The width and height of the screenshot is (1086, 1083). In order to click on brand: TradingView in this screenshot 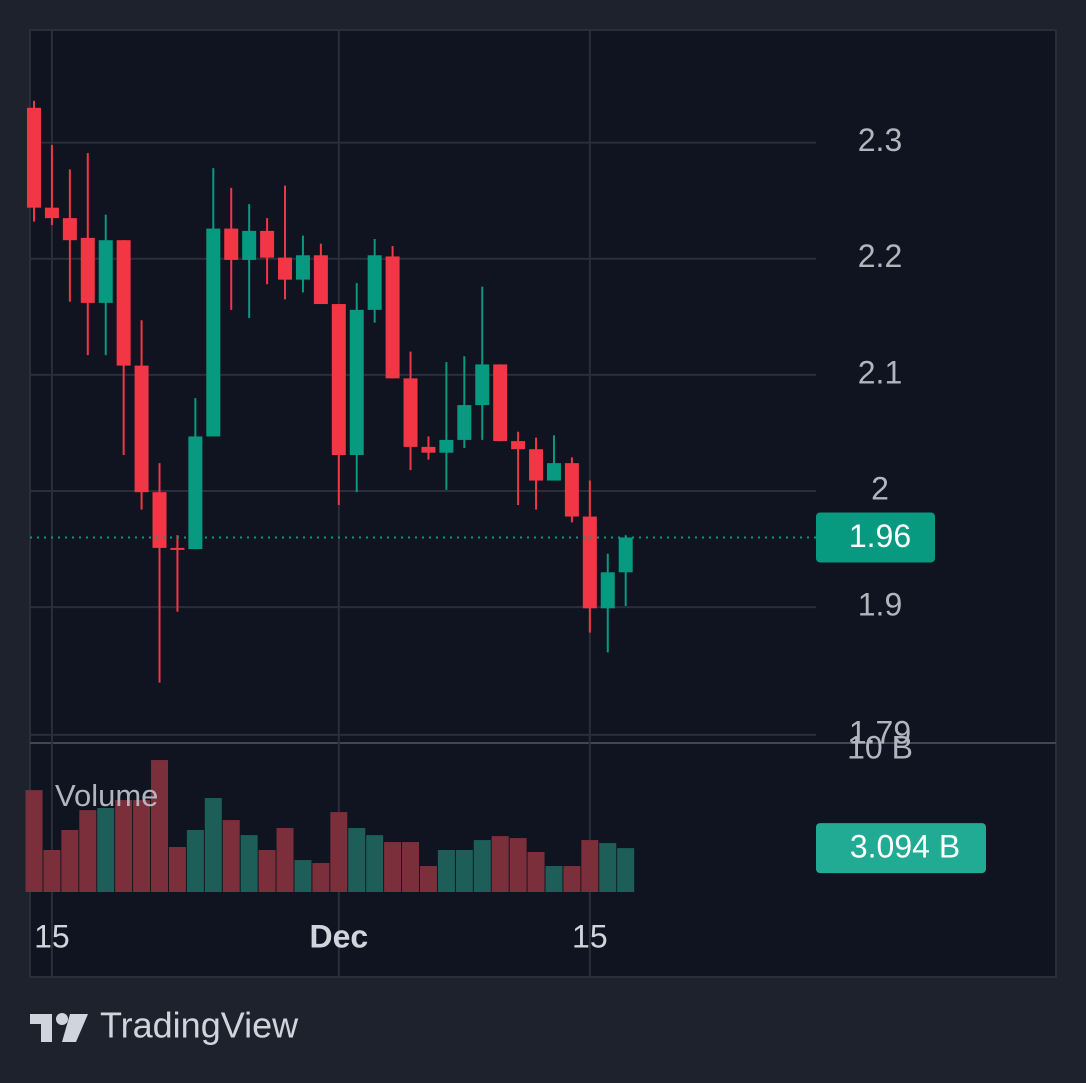, I will do `click(199, 1025)`.